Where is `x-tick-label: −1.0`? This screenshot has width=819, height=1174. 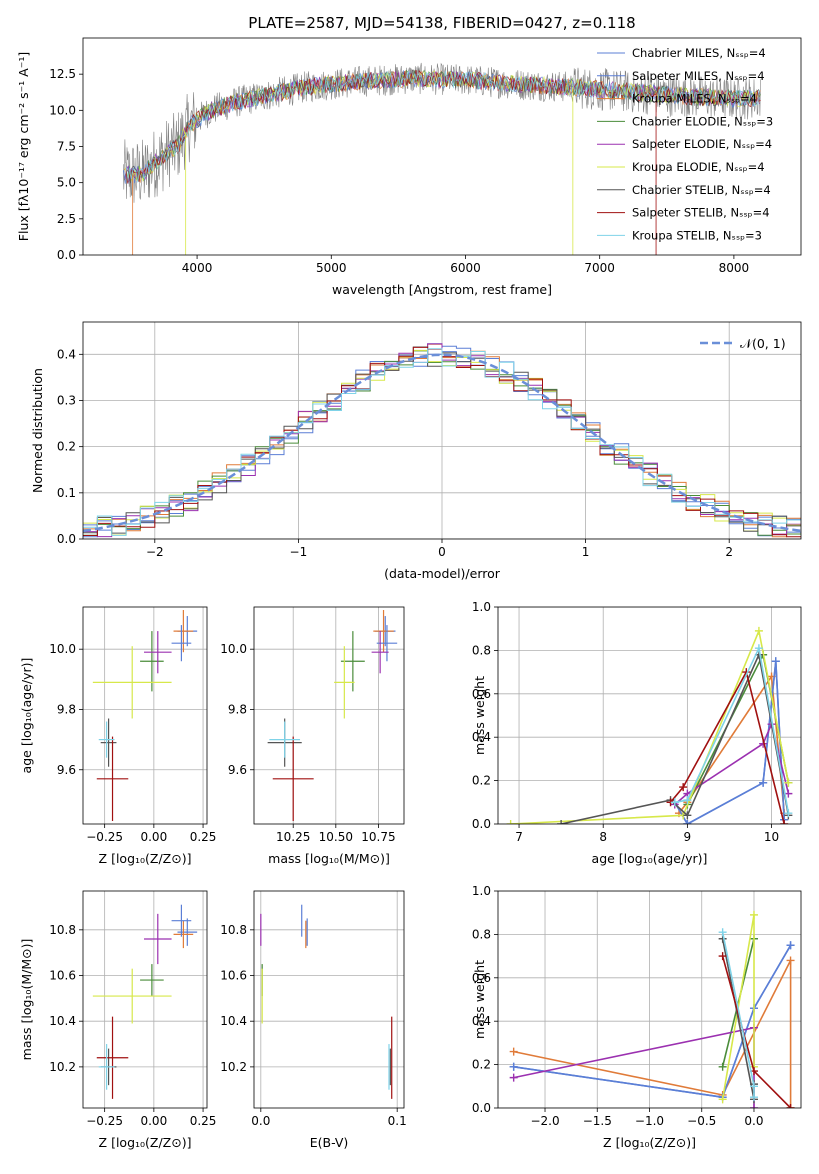 x-tick-label: −1.0 is located at coordinates (649, 1121).